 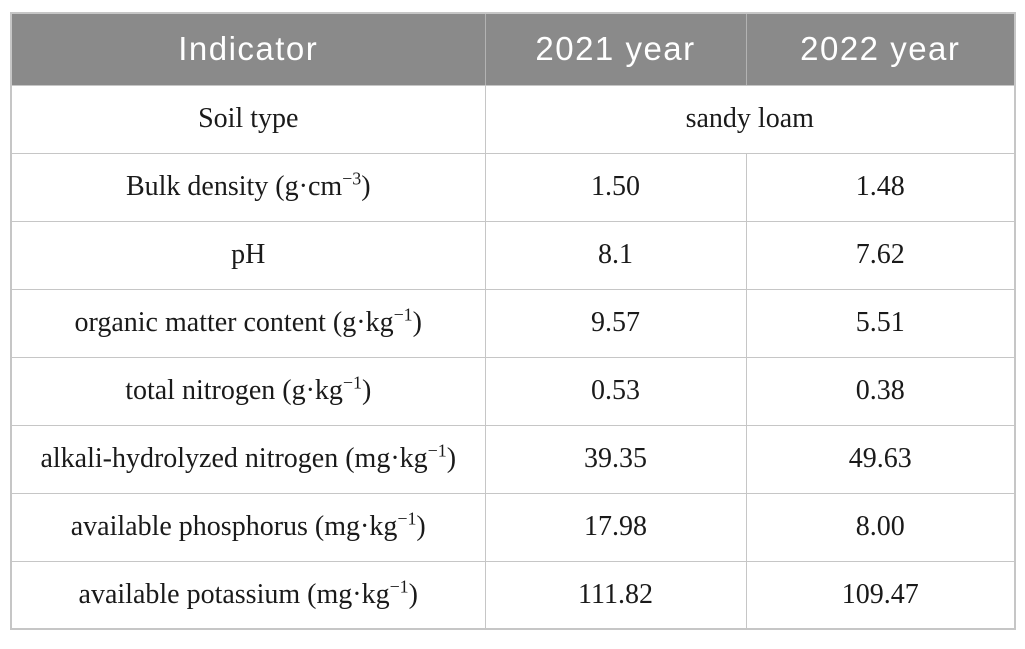 I want to click on table-row-total-nitrogen: total nitrogen (g·kg−1) 0.53 0.38, so click(x=513, y=391).